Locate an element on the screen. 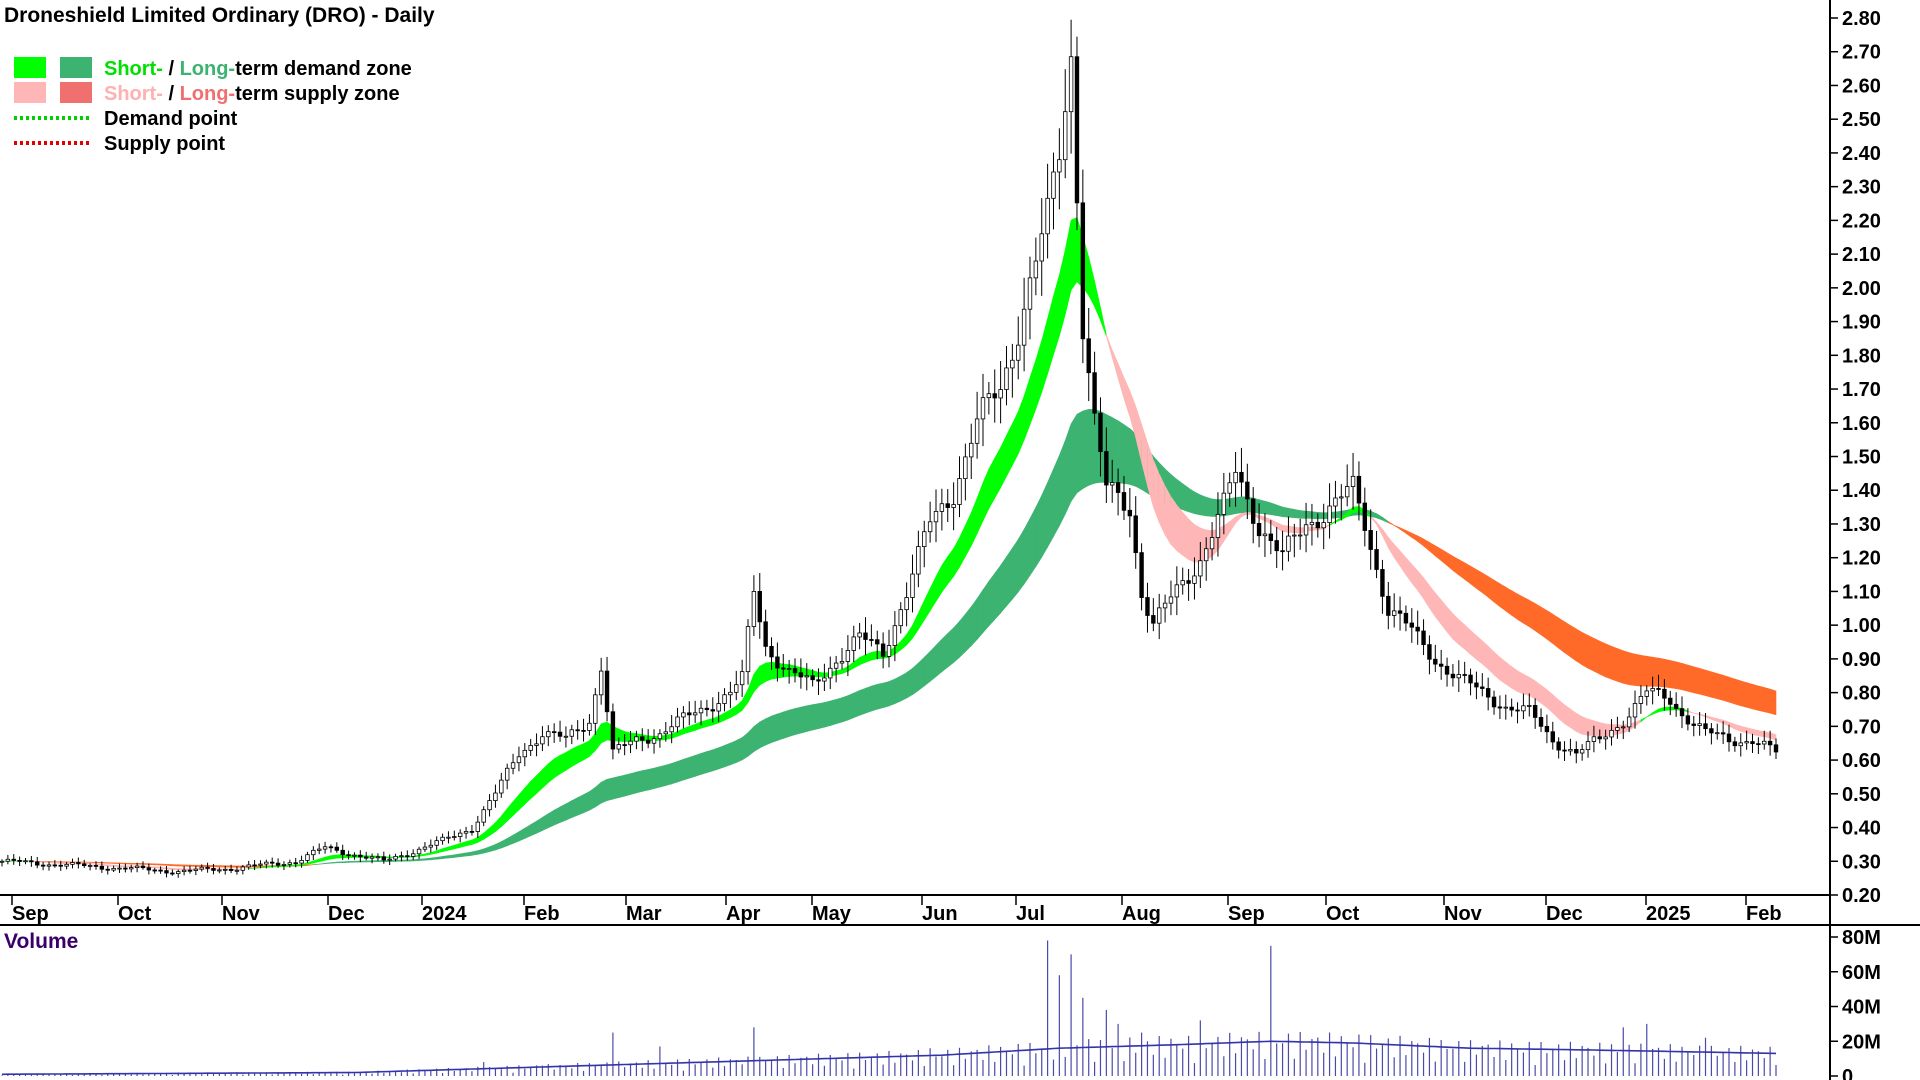  volume-bars is located at coordinates (889, 1008).